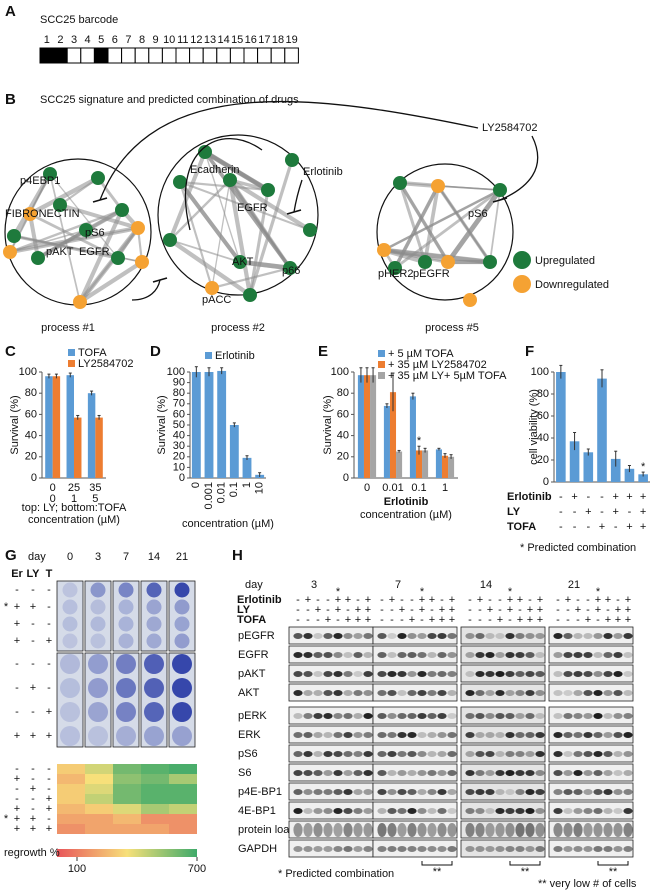  Describe the element at coordinates (17, 574) in the screenshot. I see `drug-header: Er` at that location.